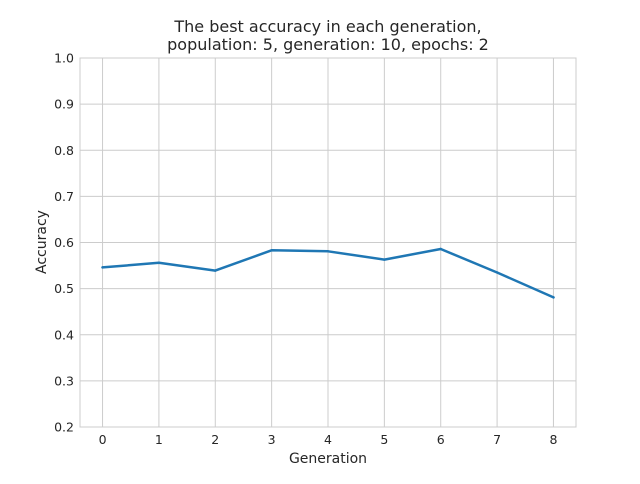  What do you see at coordinates (103, 439) in the screenshot?
I see `x-tick-label: 0` at bounding box center [103, 439].